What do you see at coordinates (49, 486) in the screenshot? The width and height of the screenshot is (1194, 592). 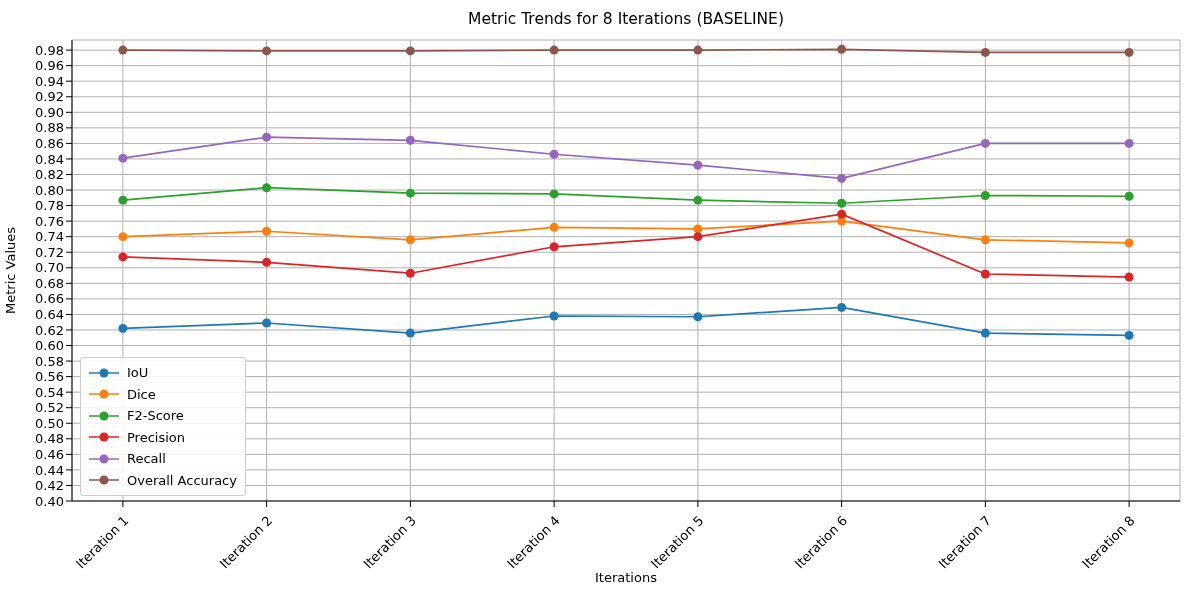 I see `y-tick-label: 0.42` at bounding box center [49, 486].